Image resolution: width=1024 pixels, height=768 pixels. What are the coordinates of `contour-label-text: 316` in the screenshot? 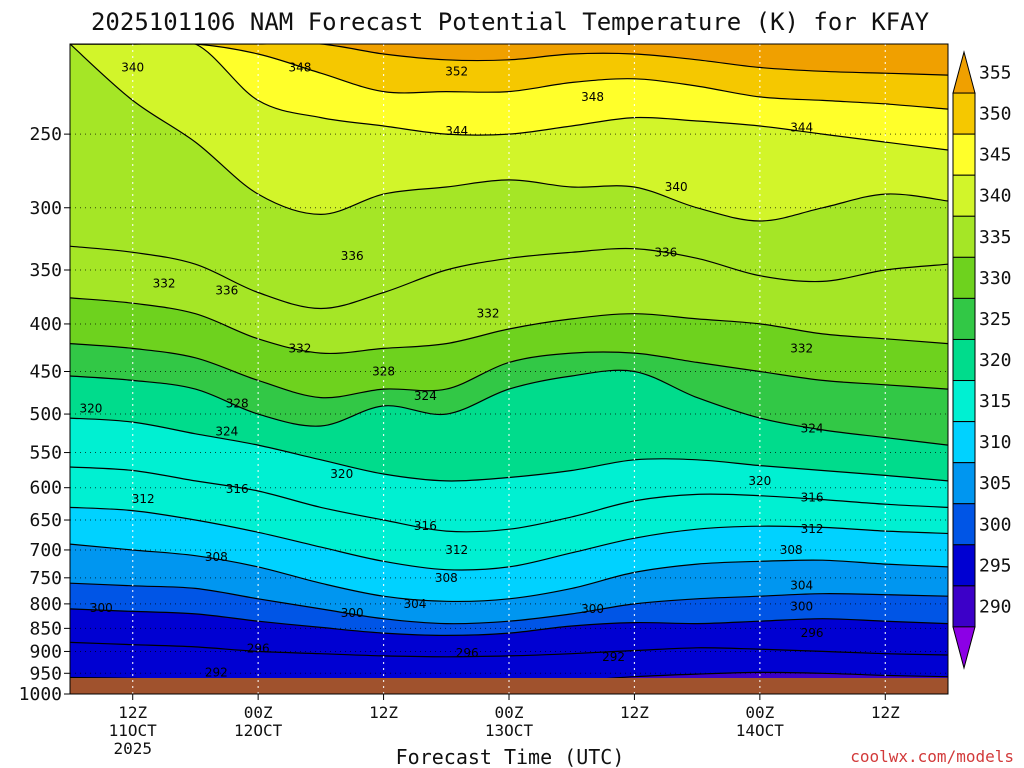 It's located at (812, 498).